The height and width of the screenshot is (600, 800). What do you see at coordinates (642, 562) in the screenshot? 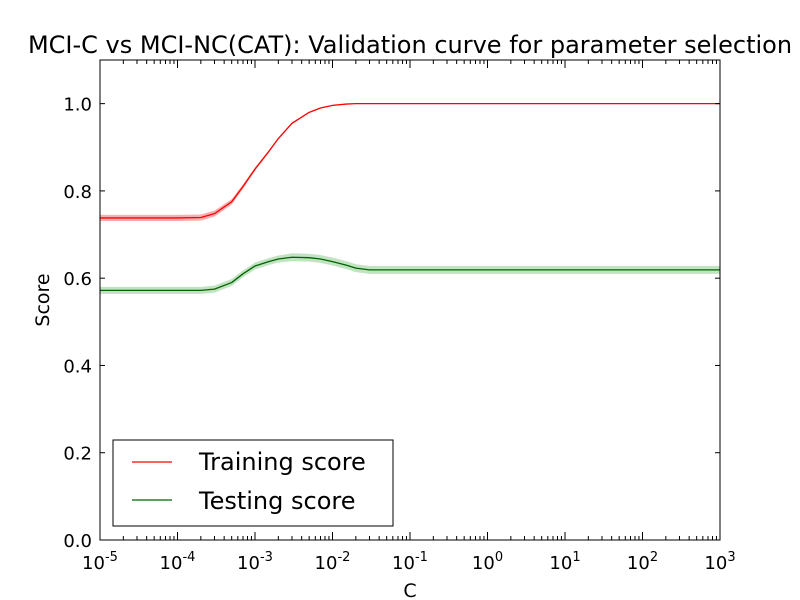
I see `x-tick-label: 10²` at bounding box center [642, 562].